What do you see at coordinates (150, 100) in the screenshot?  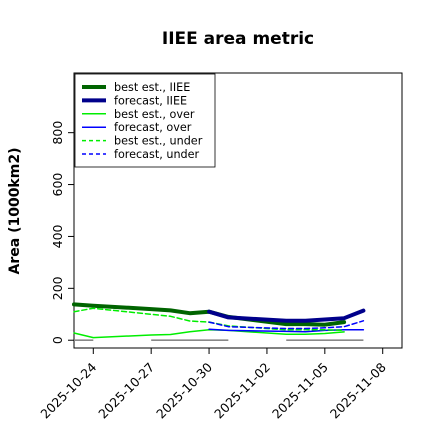 I see `legend-label-1: forecast, IIEE` at bounding box center [150, 100].